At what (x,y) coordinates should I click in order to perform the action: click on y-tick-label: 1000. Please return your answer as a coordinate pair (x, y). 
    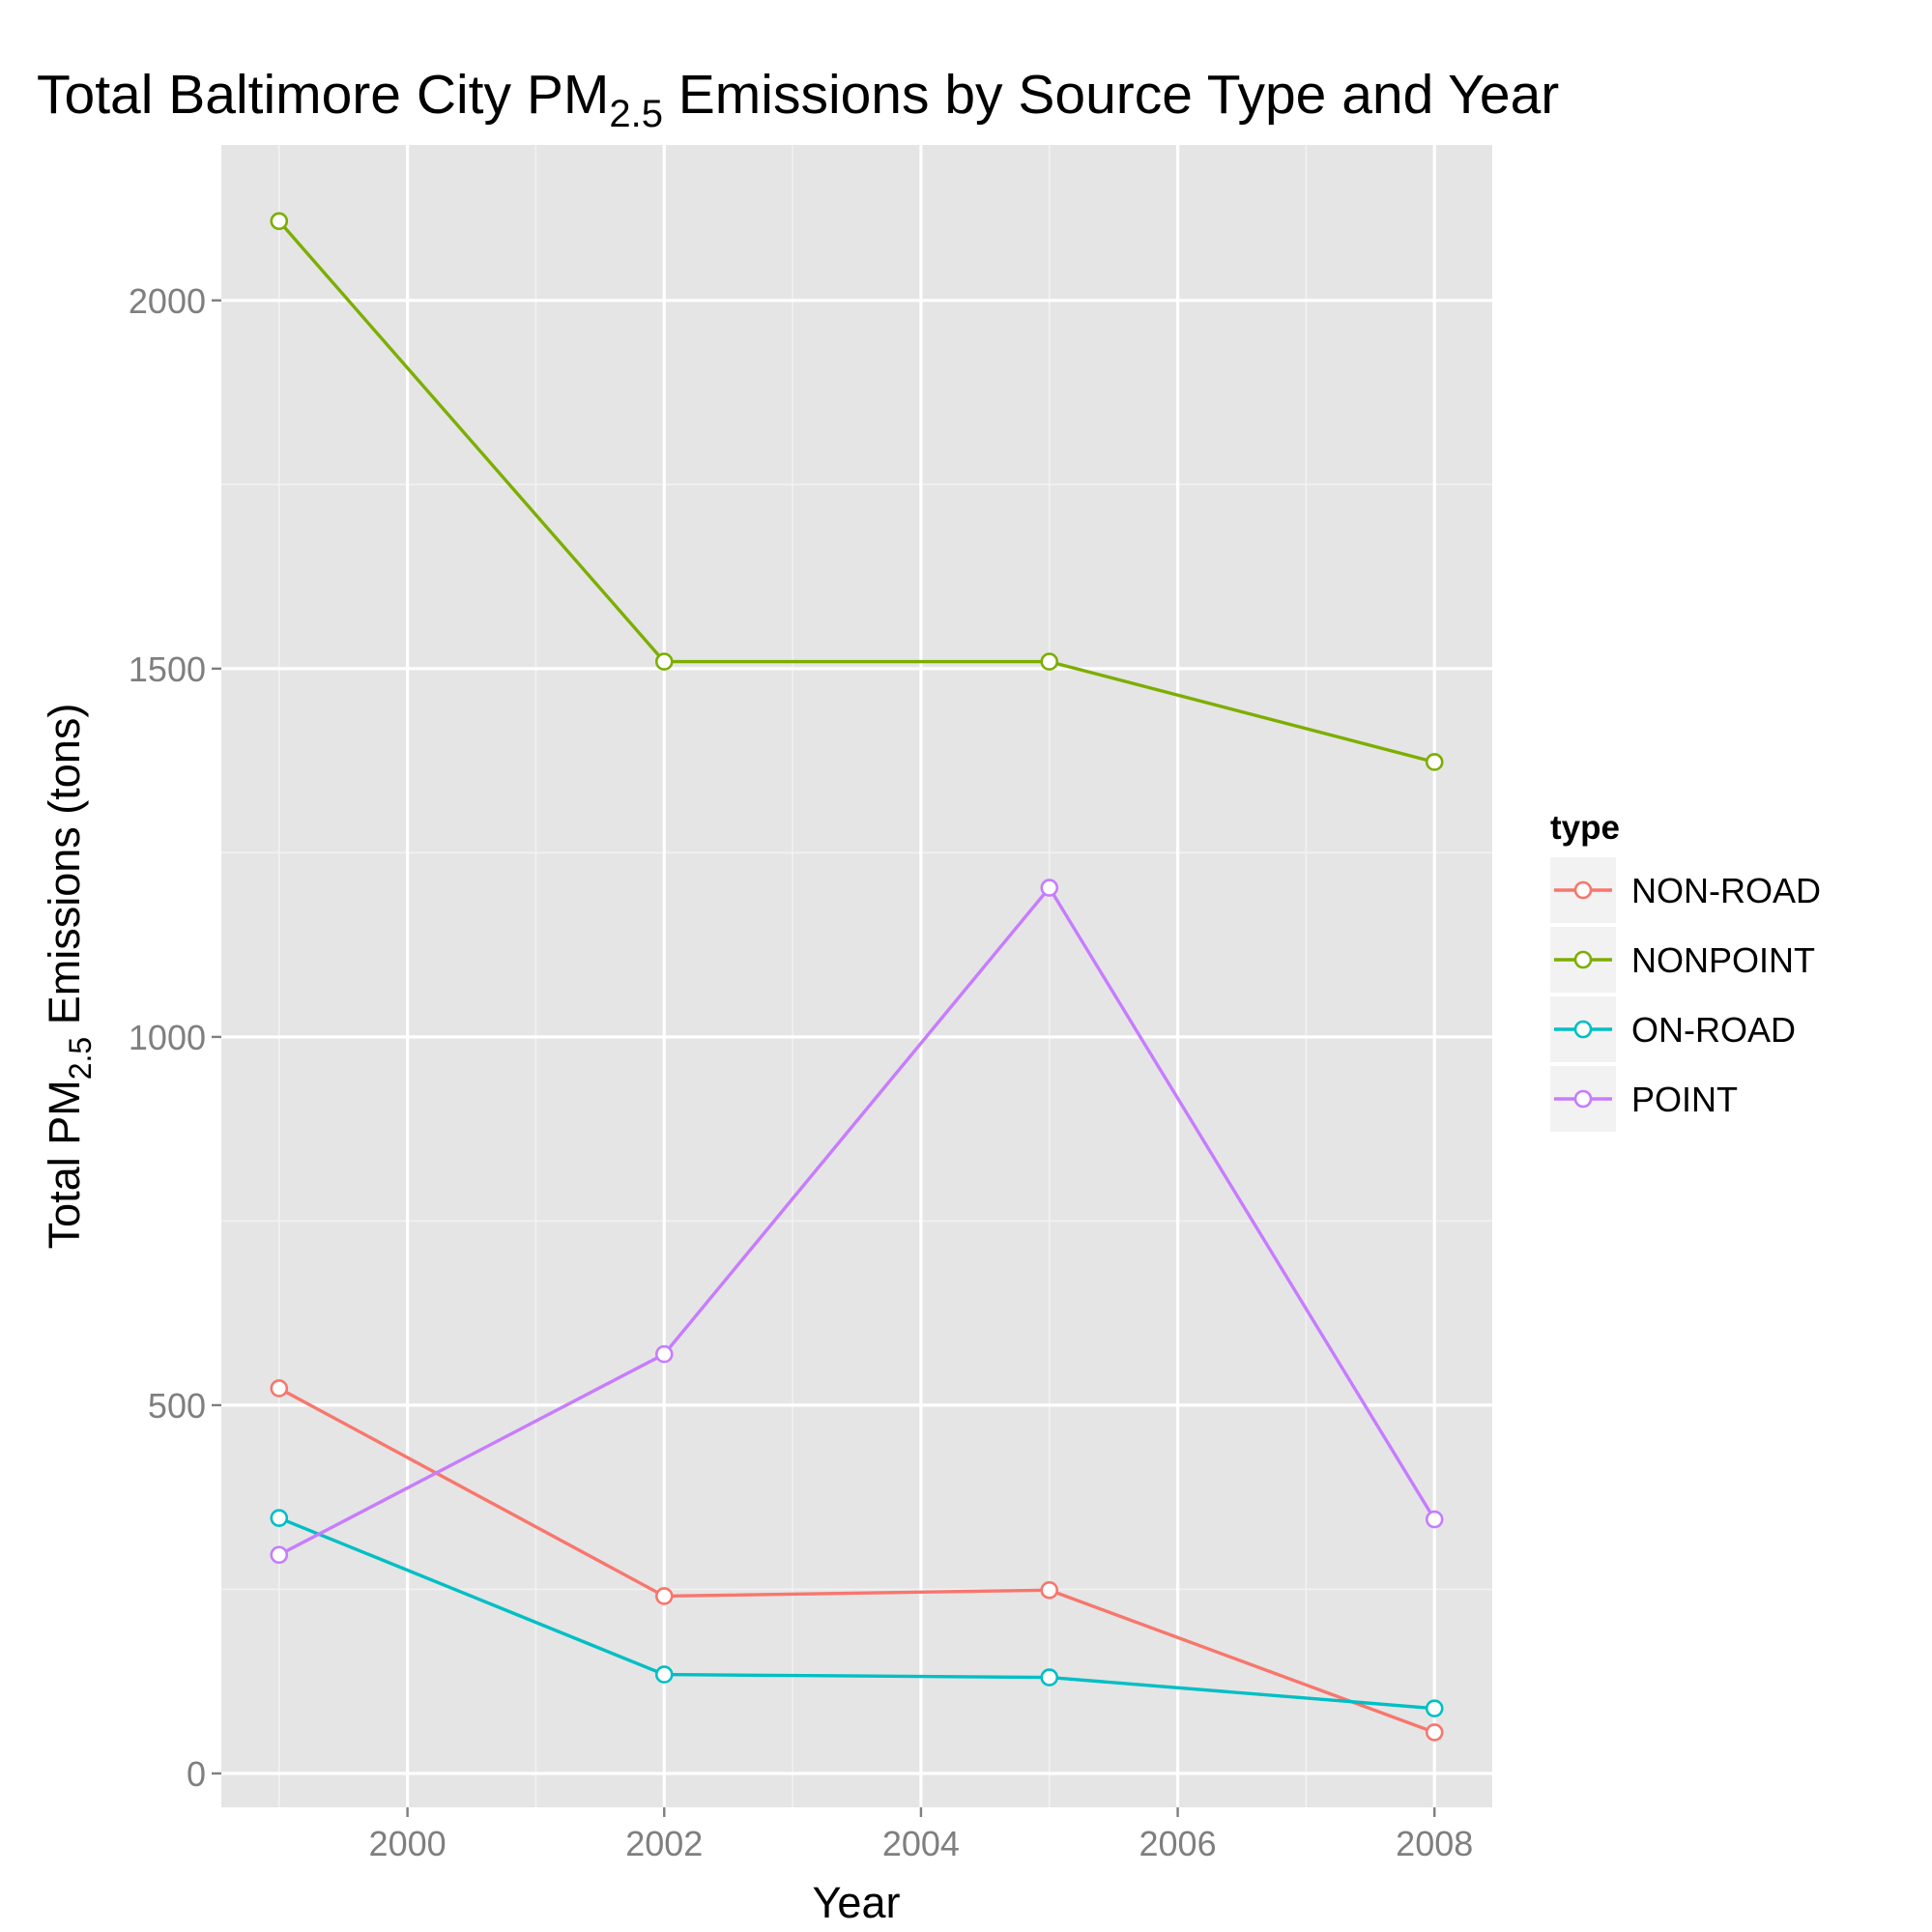
    Looking at the image, I should click on (167, 1037).